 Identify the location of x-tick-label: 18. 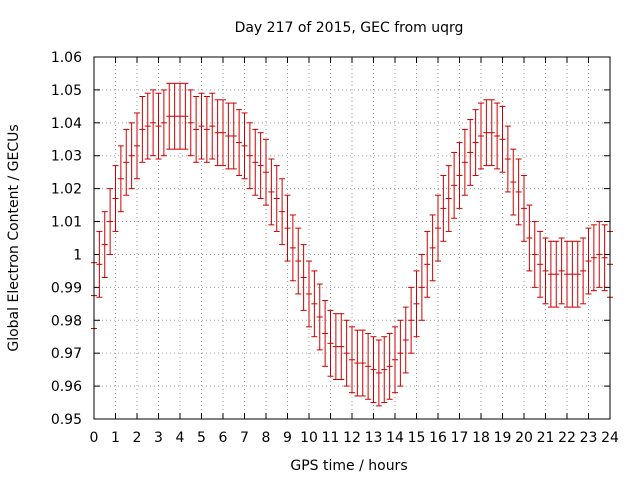
(481, 438).